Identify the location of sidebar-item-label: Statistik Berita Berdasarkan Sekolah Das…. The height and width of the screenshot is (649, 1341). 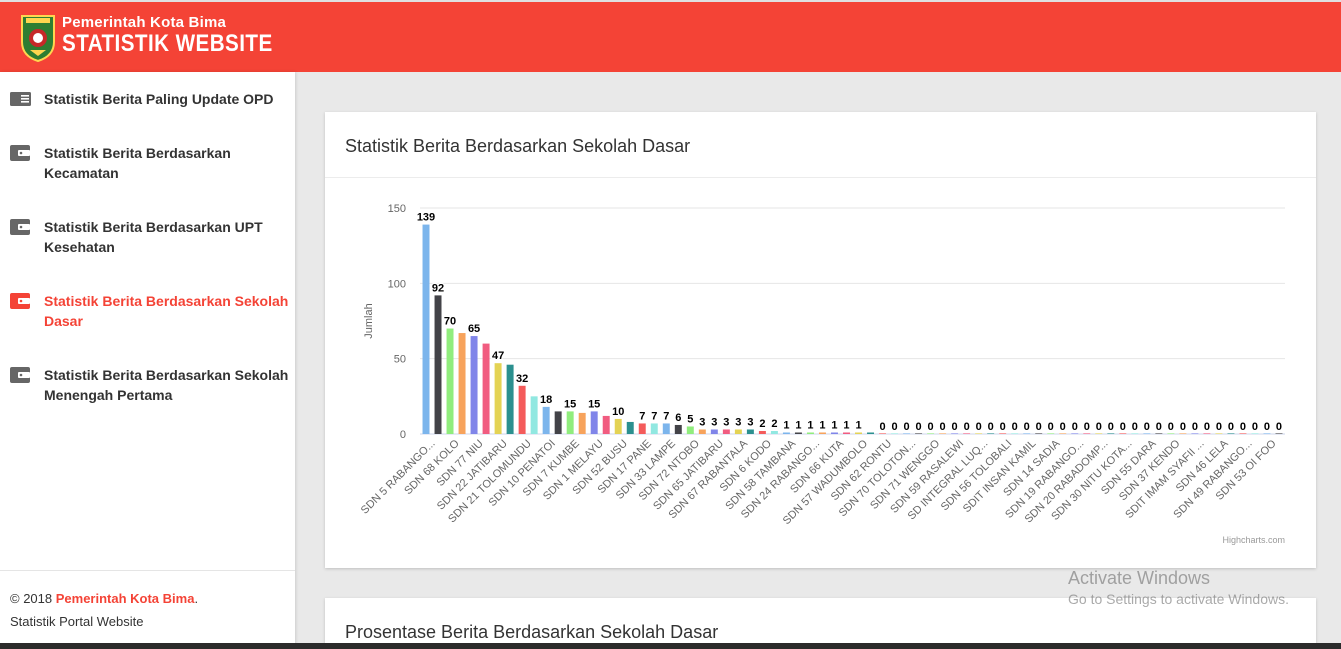
(166, 311).